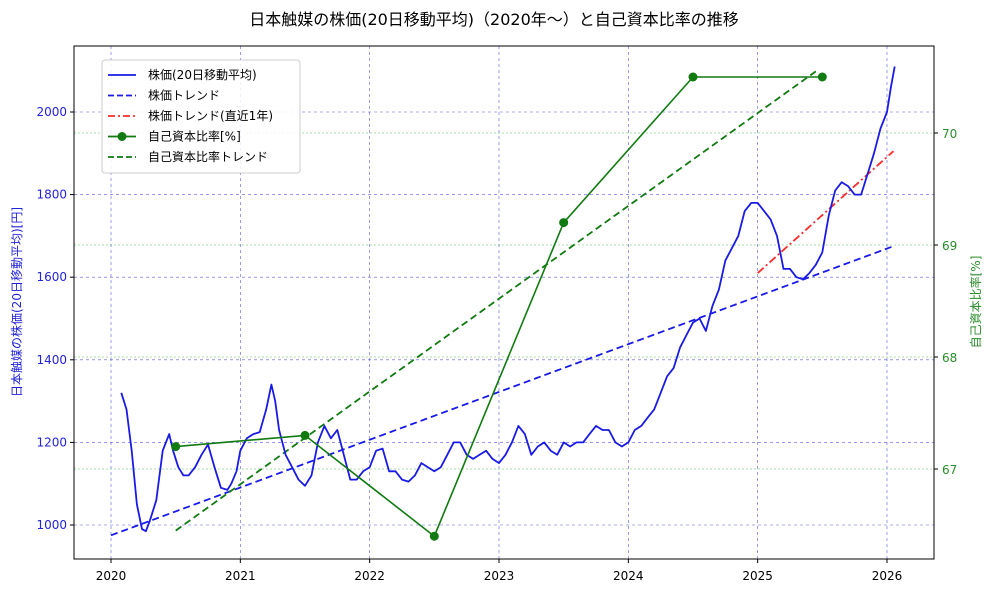  Describe the element at coordinates (55, 318) in the screenshot. I see `y-axis-left: 1000 1200 1400 1600 1800 2000` at that location.